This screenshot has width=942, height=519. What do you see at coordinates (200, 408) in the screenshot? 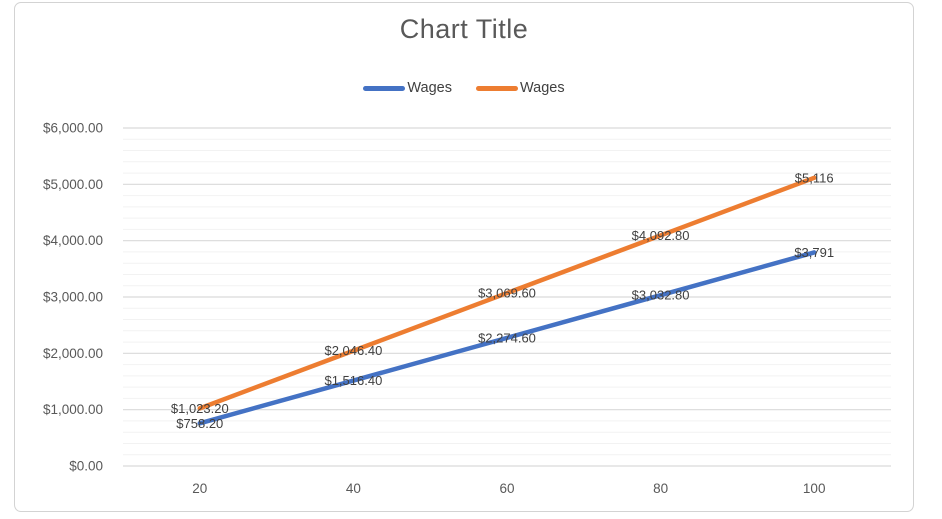
I see `data-label-wages-orange: $1,023.20` at bounding box center [200, 408].